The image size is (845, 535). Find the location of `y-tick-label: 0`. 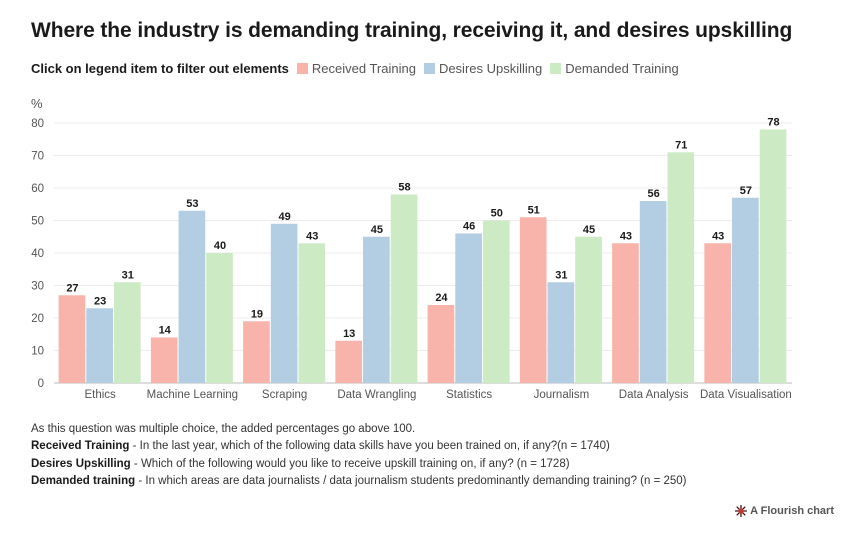

y-tick-label: 0 is located at coordinates (41, 384).